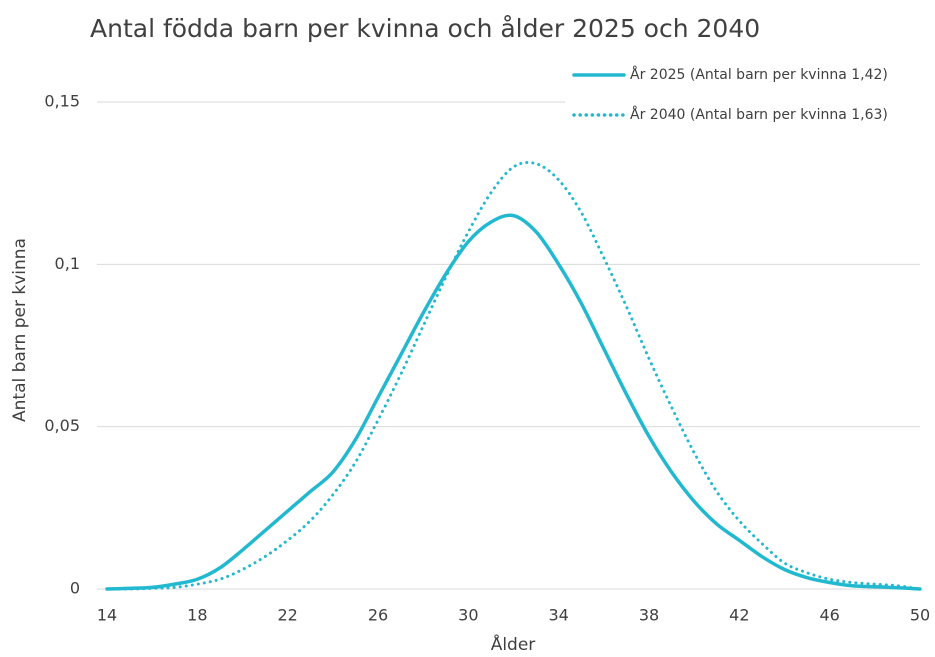 The width and height of the screenshot is (935, 657). Describe the element at coordinates (750, 95) in the screenshot. I see `legend-background` at that location.